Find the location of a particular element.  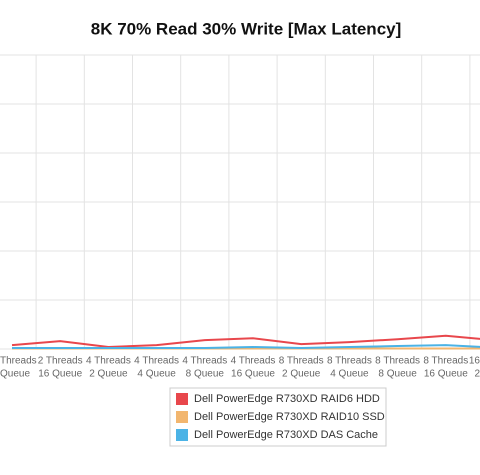

legend-box is located at coordinates (278, 417).